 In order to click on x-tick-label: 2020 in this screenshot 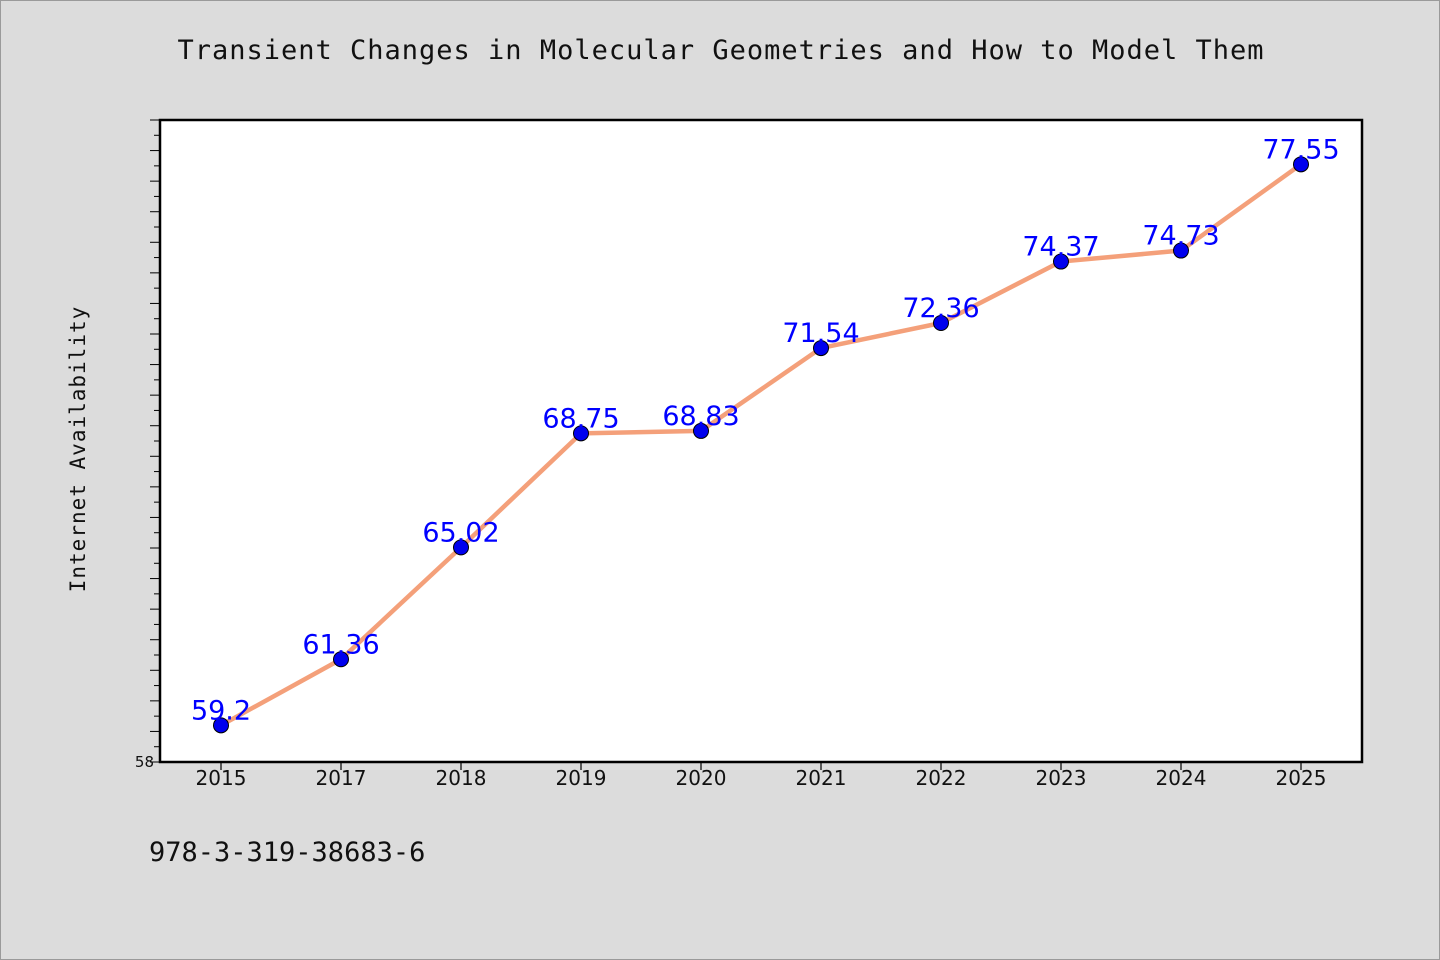, I will do `click(701, 778)`.